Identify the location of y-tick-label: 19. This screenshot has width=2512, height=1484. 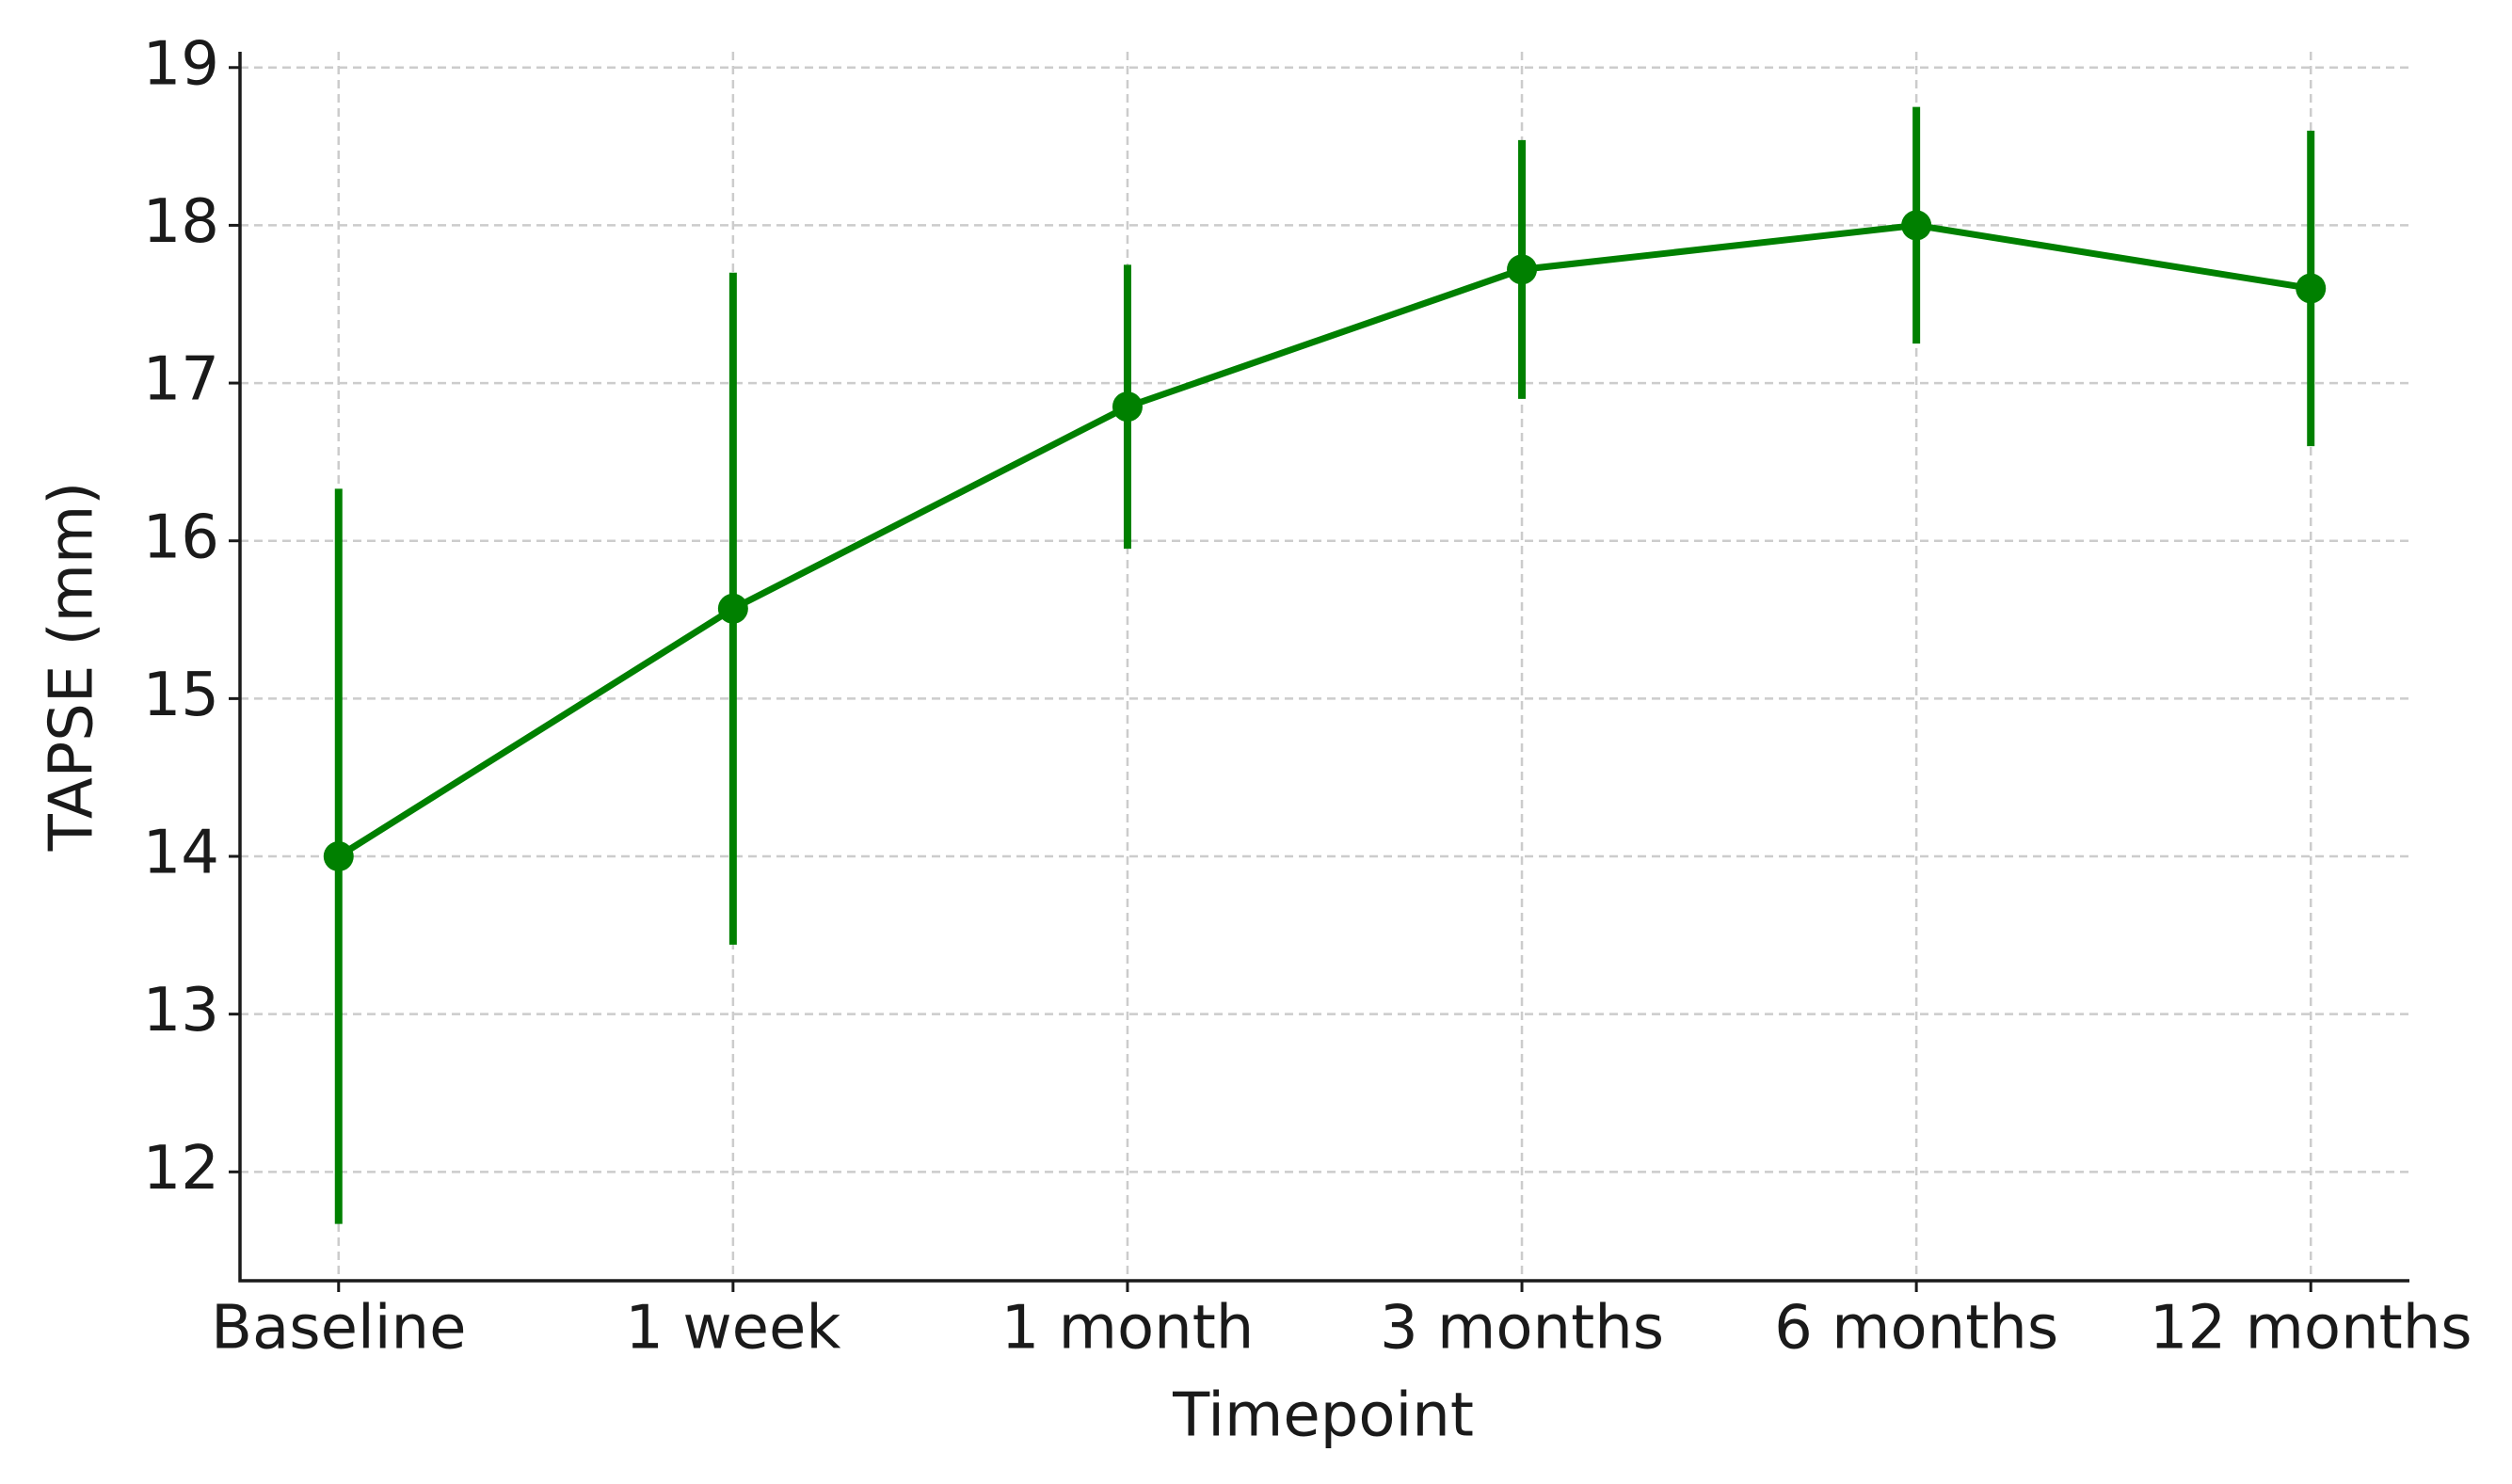
(181, 64).